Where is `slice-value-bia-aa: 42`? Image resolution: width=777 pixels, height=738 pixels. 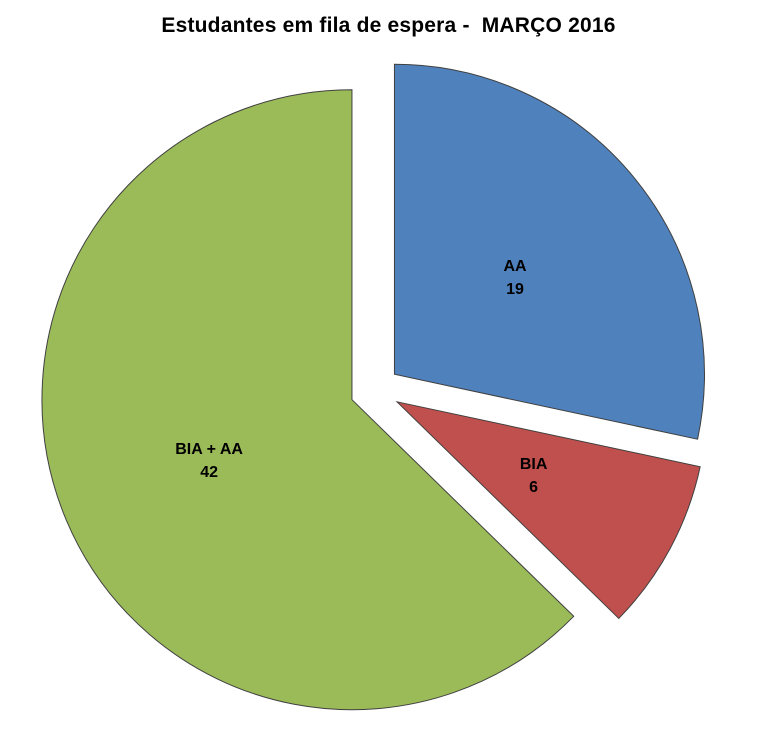 slice-value-bia-aa: 42 is located at coordinates (209, 472).